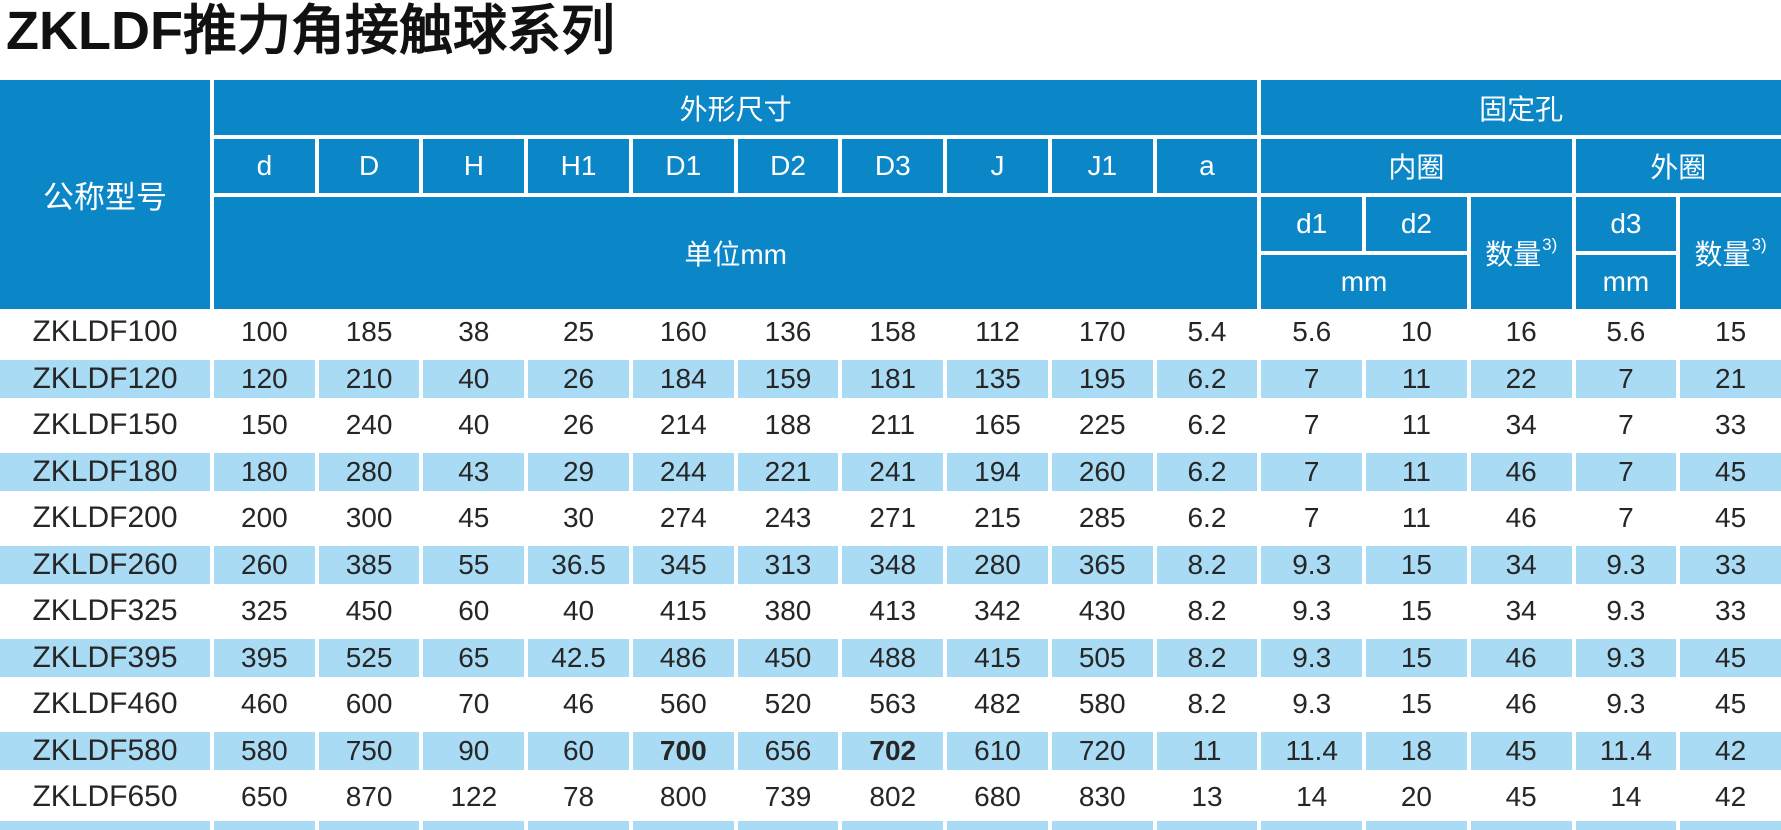  I want to click on value-cell: 280, so click(997, 564).